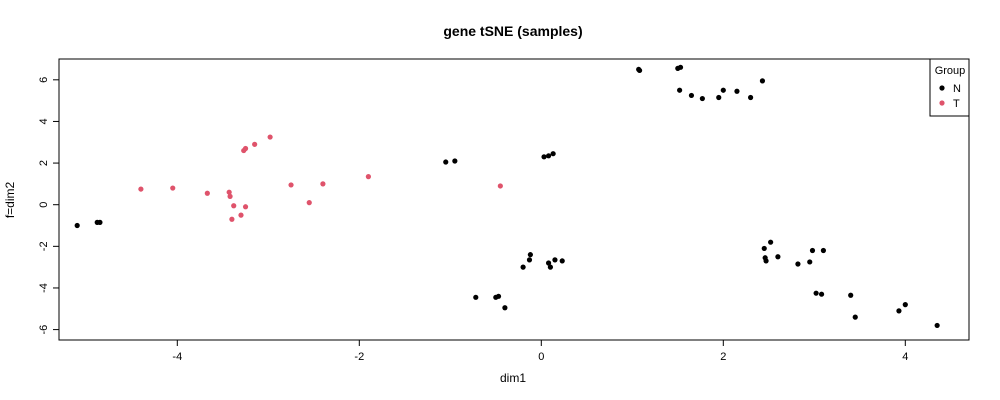 Image resolution: width=1000 pixels, height=400 pixels. What do you see at coordinates (957, 89) in the screenshot?
I see `legend-label-N: N` at bounding box center [957, 89].